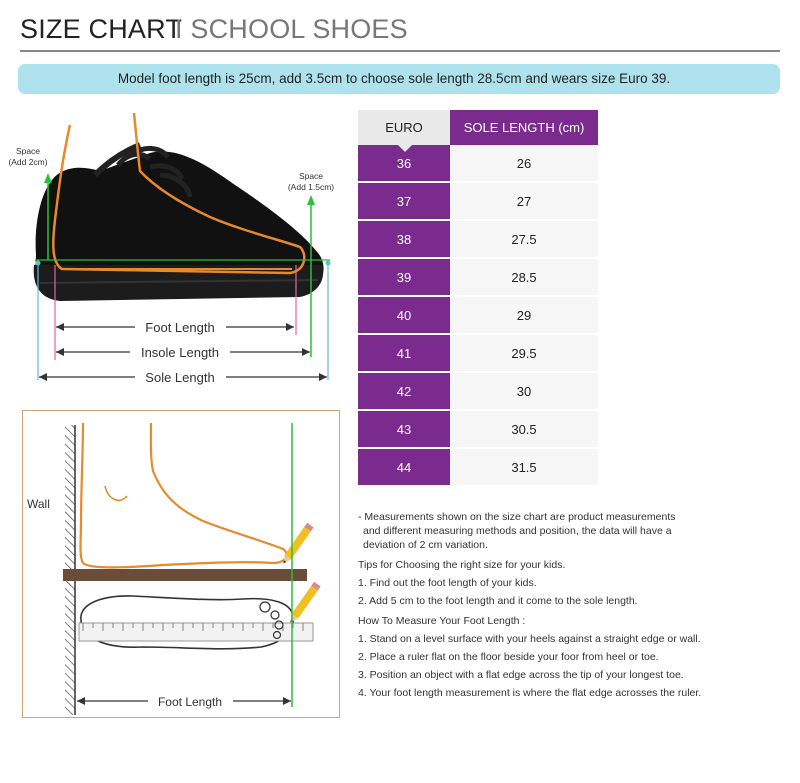  Describe the element at coordinates (524, 392) in the screenshot. I see `sole-length: 30` at that location.